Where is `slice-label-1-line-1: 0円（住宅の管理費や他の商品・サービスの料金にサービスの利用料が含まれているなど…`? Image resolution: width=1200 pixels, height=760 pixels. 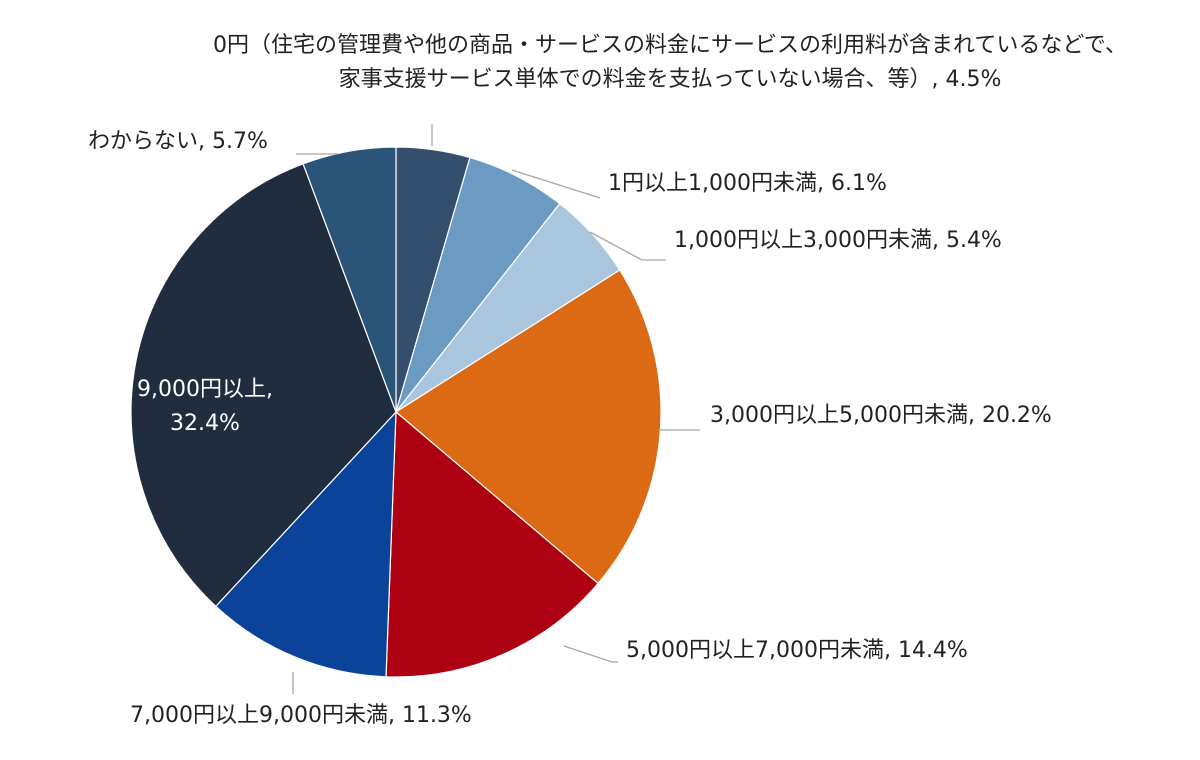
slice-label-1-line-1: 0円（住宅の管理費や他の商品・サービスの料金にサービスの利用料が含まれているなど… is located at coordinates (670, 45).